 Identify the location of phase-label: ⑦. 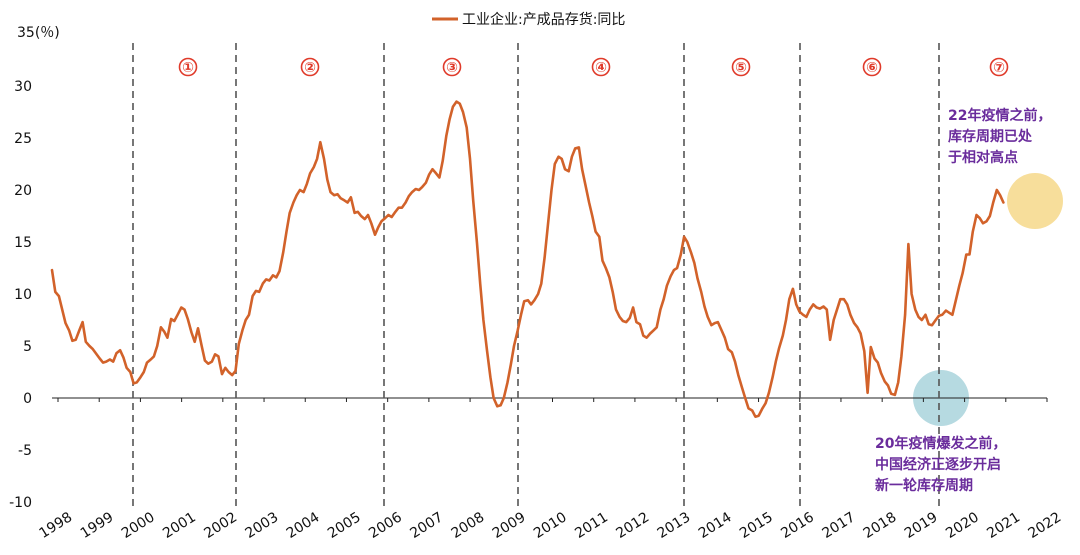
(999, 68).